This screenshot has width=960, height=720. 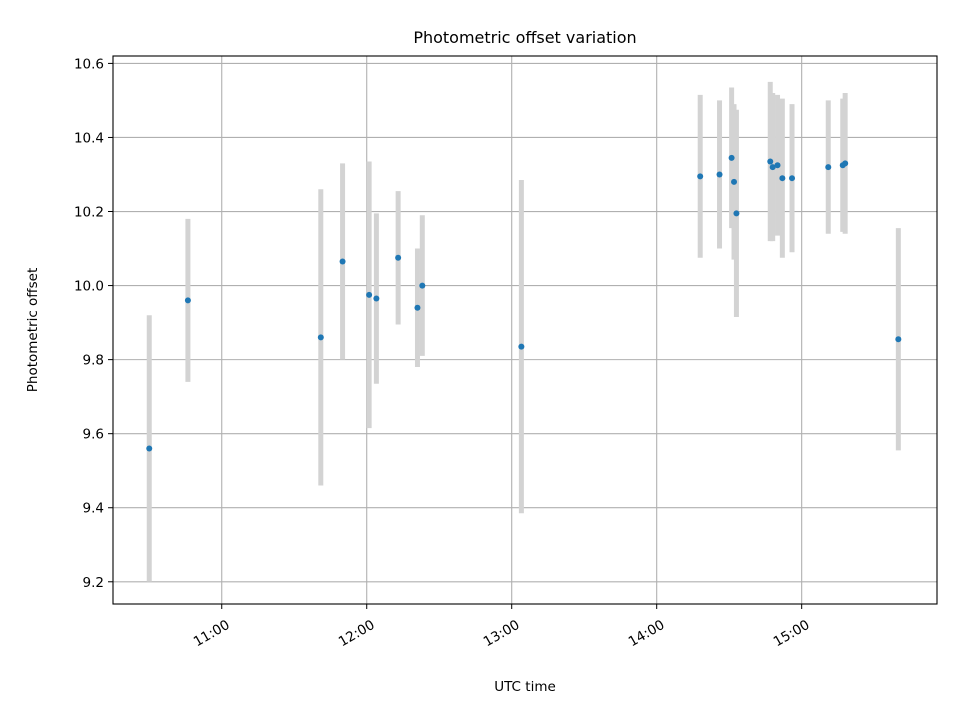 I want to click on chart-title: Photometric offset variation, so click(x=524, y=37).